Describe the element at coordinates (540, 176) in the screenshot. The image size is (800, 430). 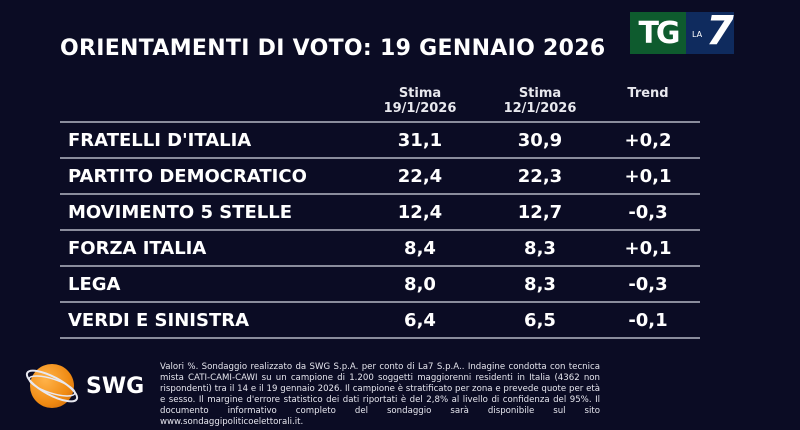
I see `previous-estimate: 22,3` at that location.